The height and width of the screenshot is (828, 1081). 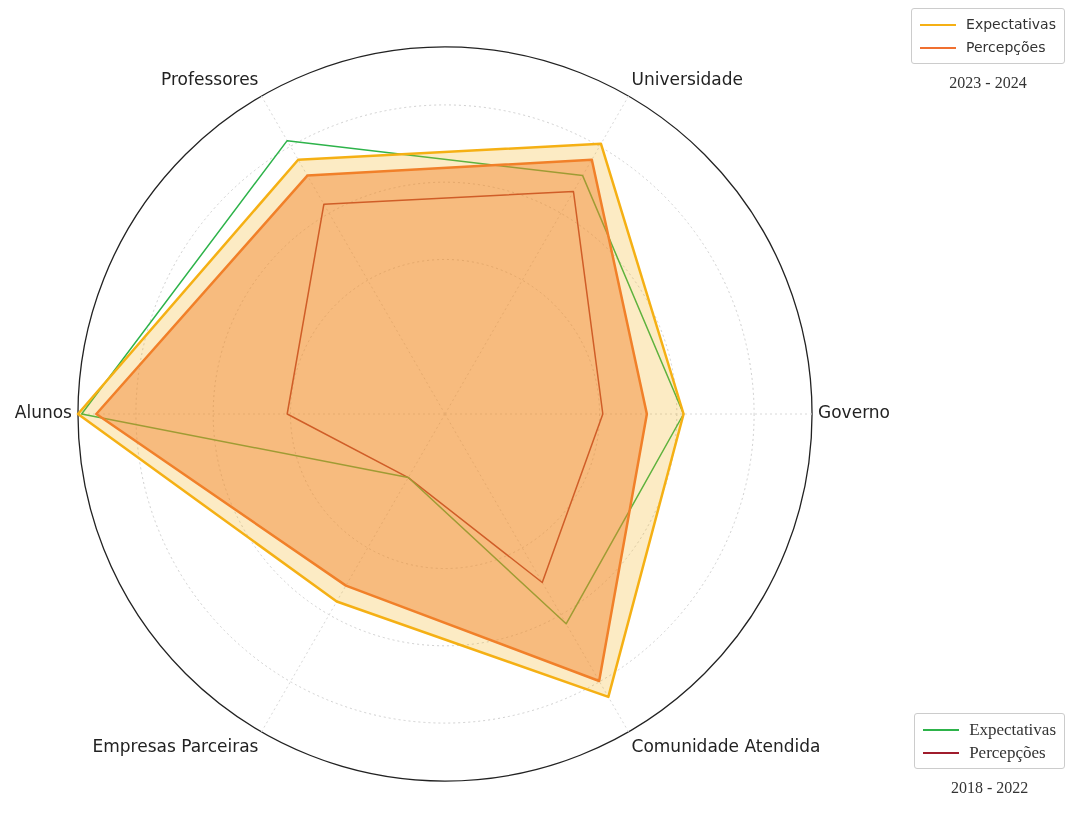 I want to click on spoke-label: Governo, so click(x=854, y=412).